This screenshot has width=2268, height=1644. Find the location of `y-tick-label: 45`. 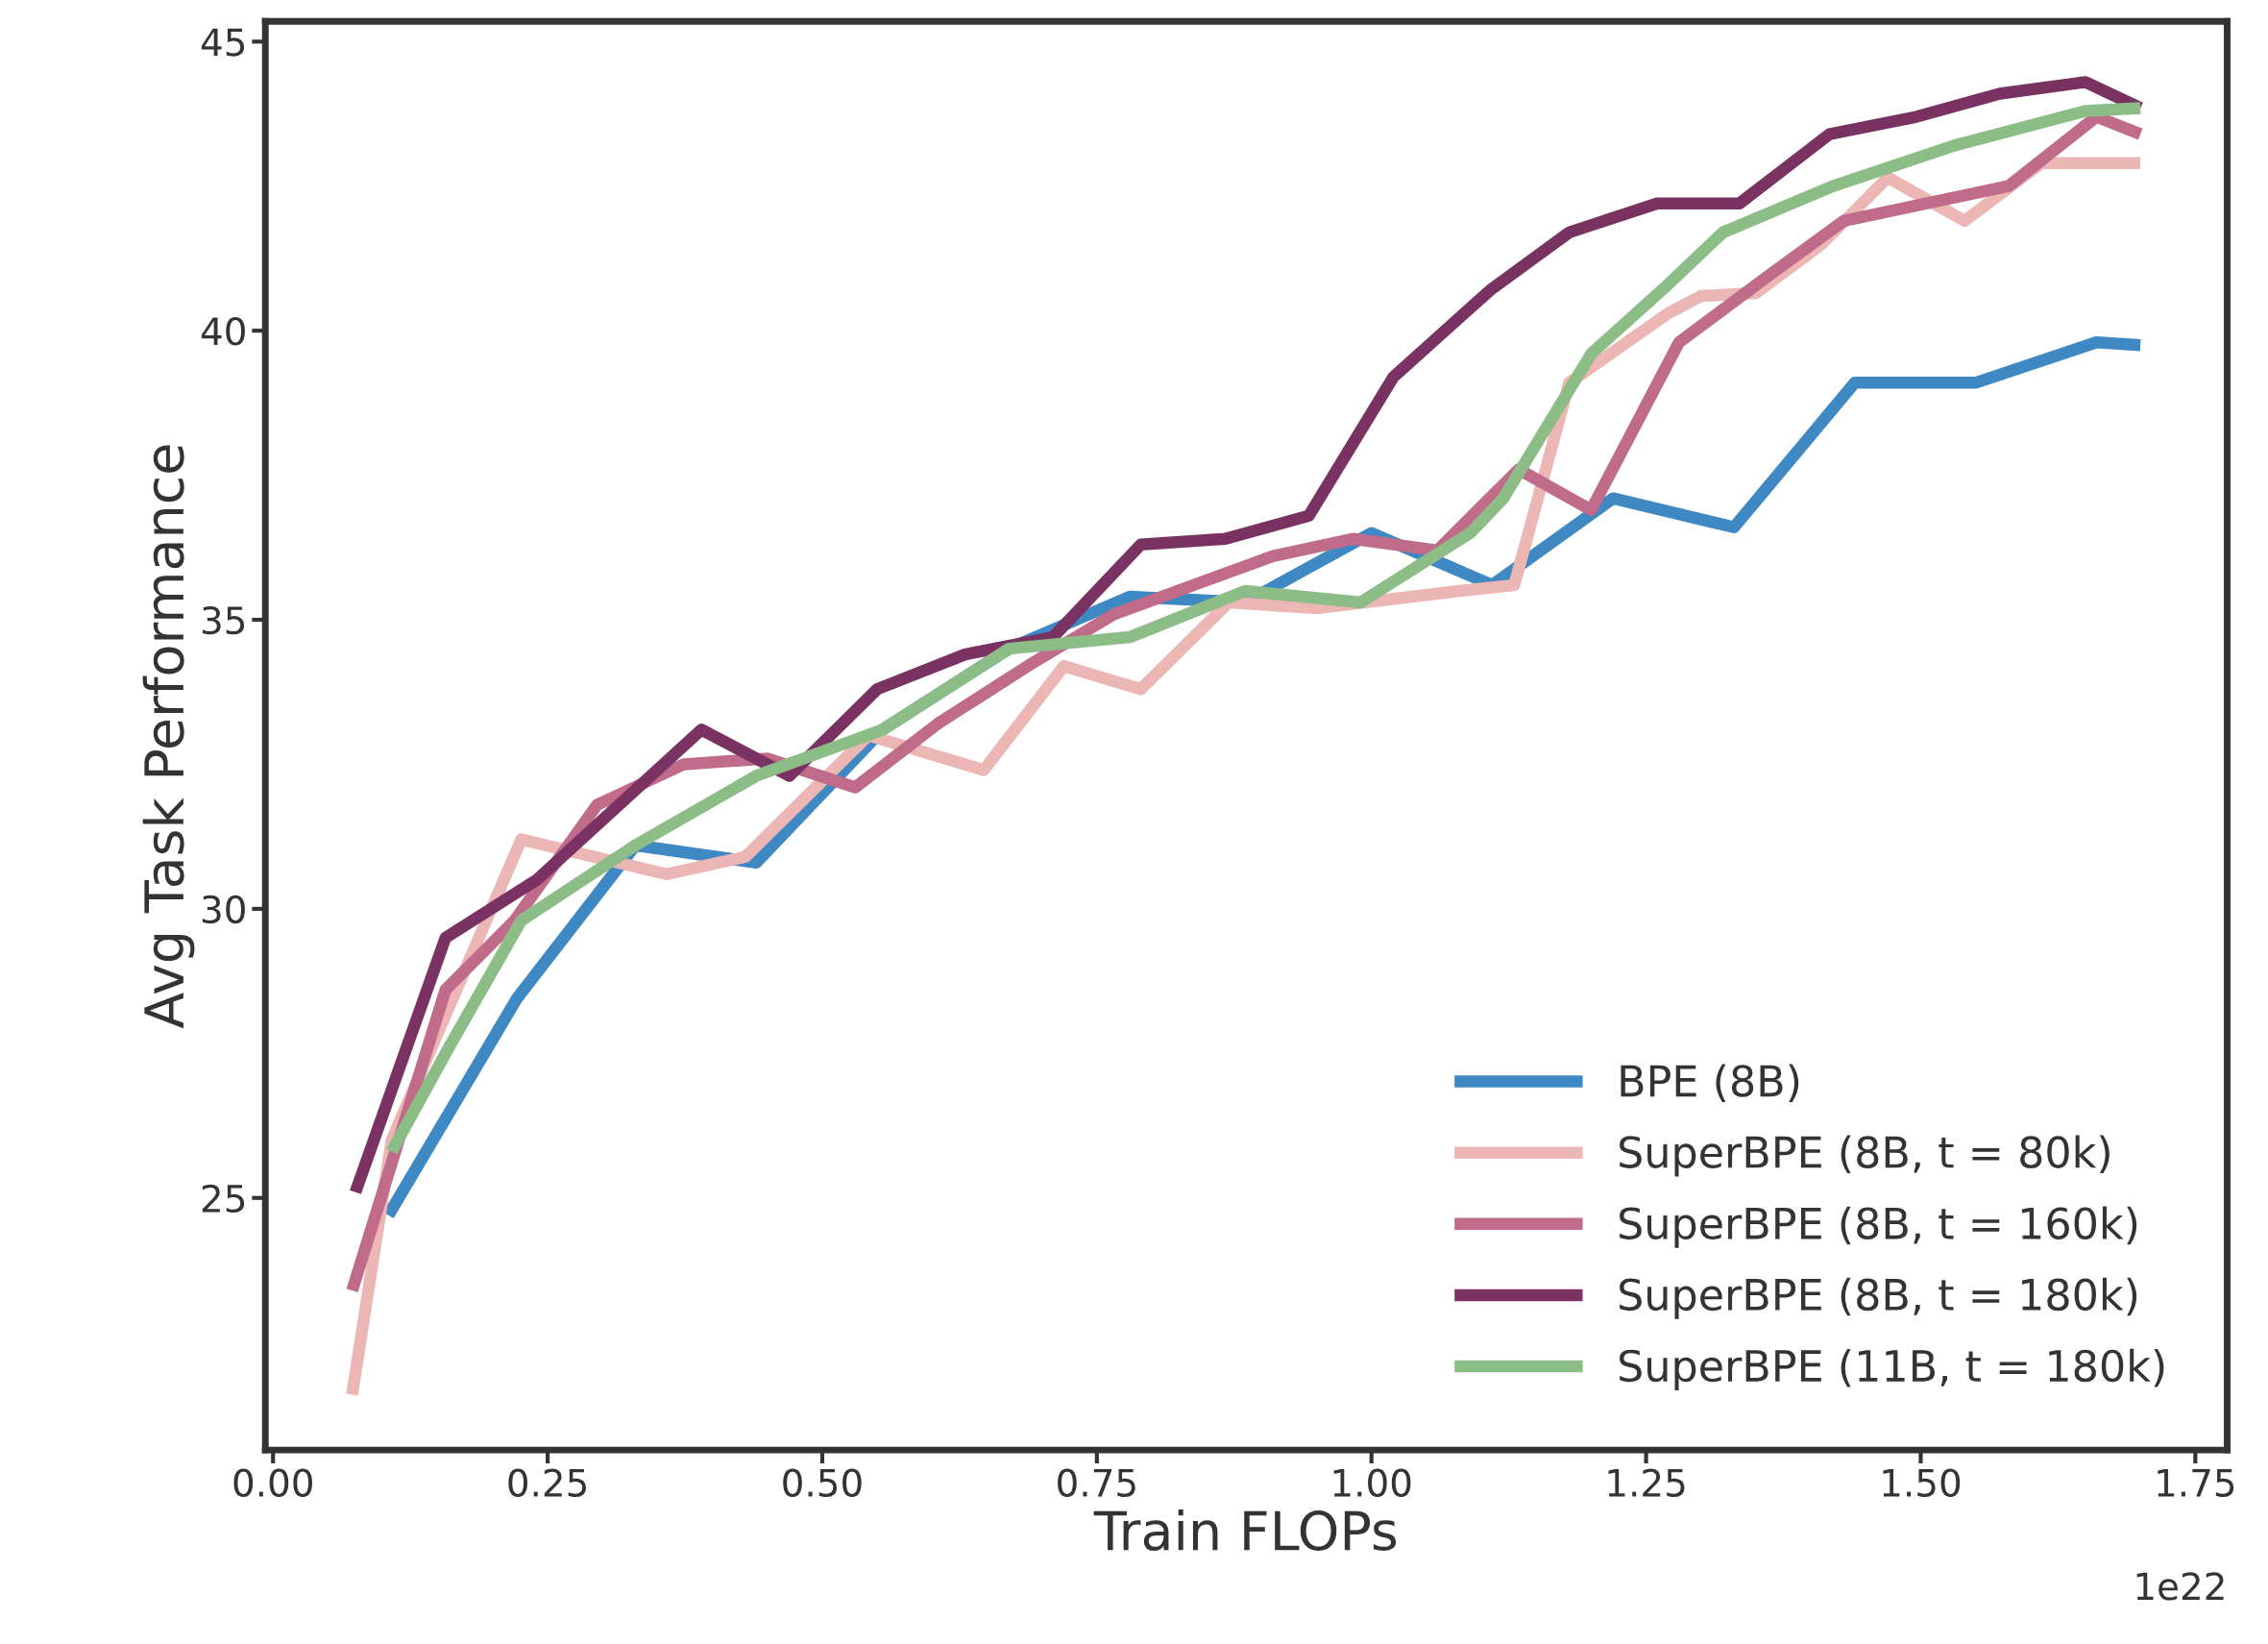

y-tick-label: 45 is located at coordinates (223, 43).